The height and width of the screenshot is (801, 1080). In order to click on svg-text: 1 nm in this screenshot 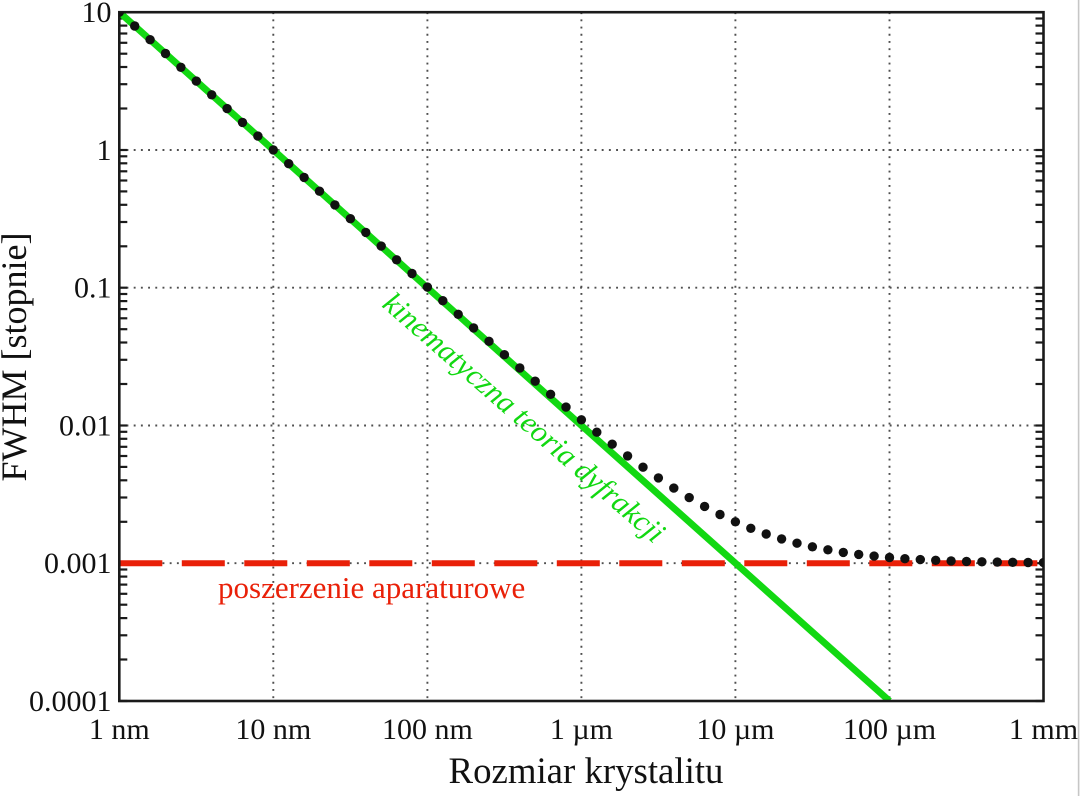, I will do `click(119, 729)`.